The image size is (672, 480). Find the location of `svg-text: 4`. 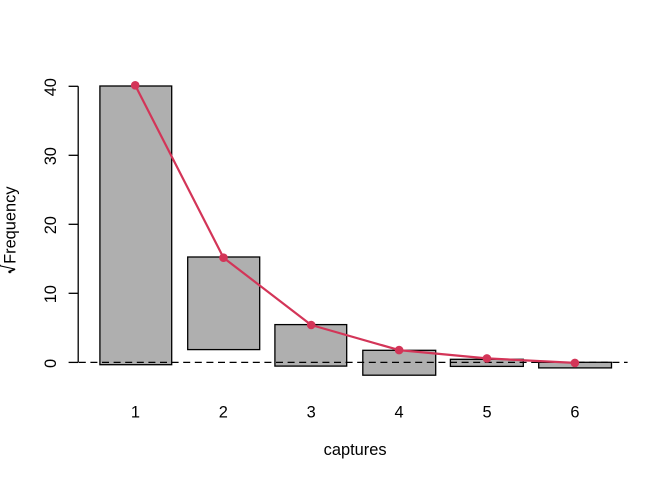

svg-text: 4 is located at coordinates (399, 413).